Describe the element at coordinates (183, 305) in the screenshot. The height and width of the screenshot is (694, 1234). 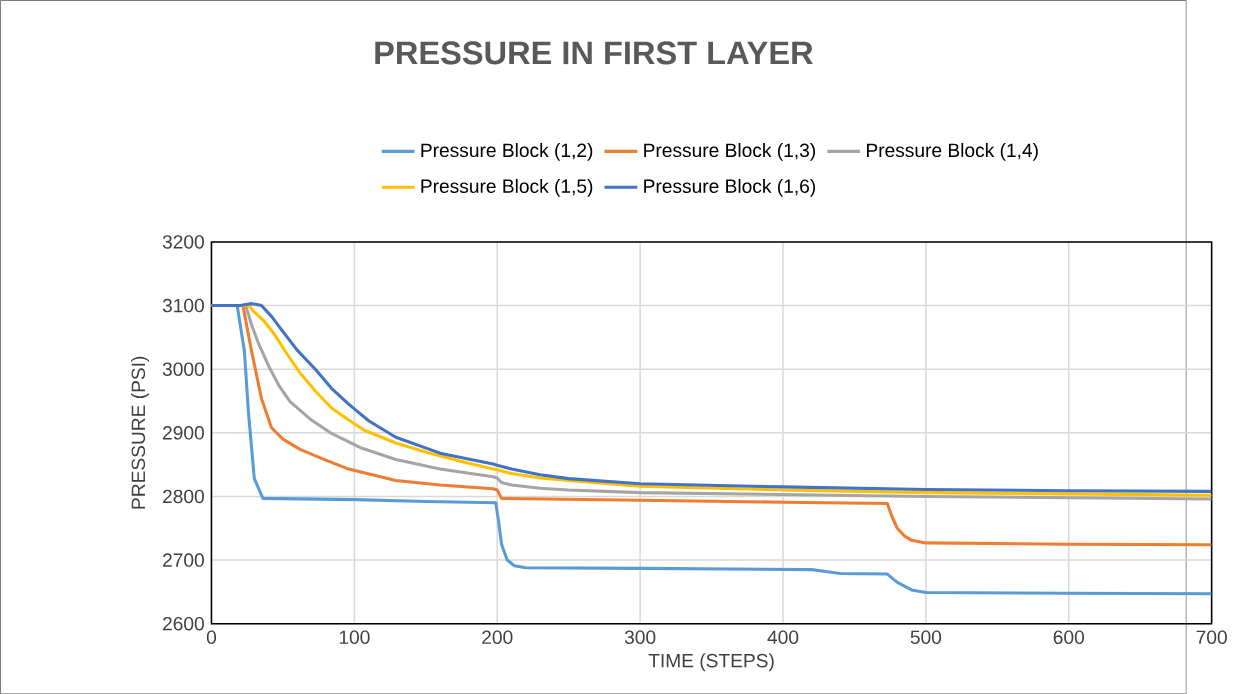
I see `y-tick-label: 3100` at that location.